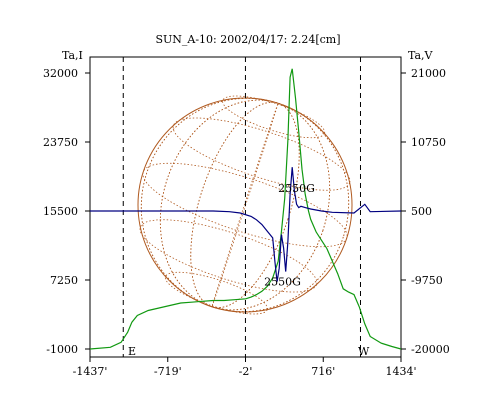 The width and height of the screenshot is (500, 400). Describe the element at coordinates (60, 142) in the screenshot. I see `y-left-tick-label: 23750` at that location.